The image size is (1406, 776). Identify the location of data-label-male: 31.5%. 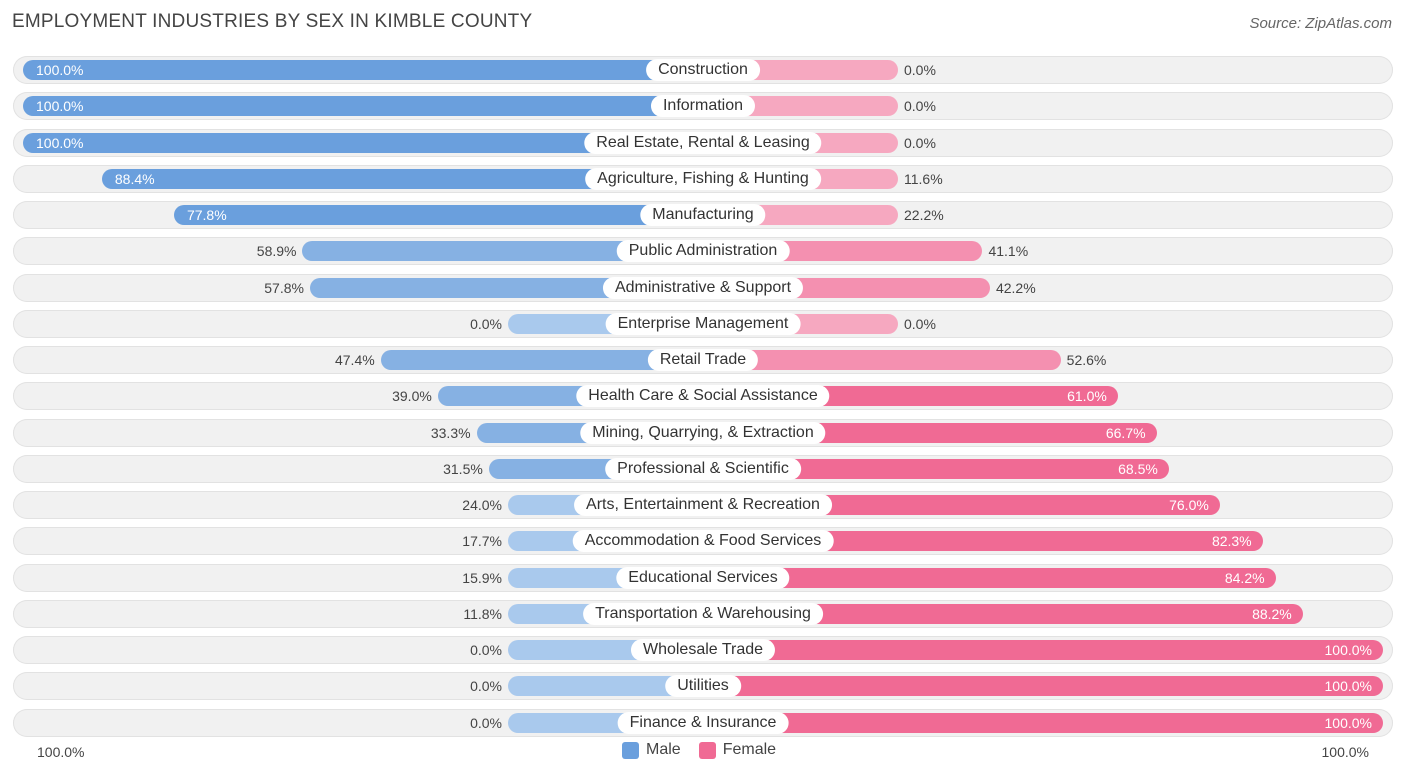
(463, 468).